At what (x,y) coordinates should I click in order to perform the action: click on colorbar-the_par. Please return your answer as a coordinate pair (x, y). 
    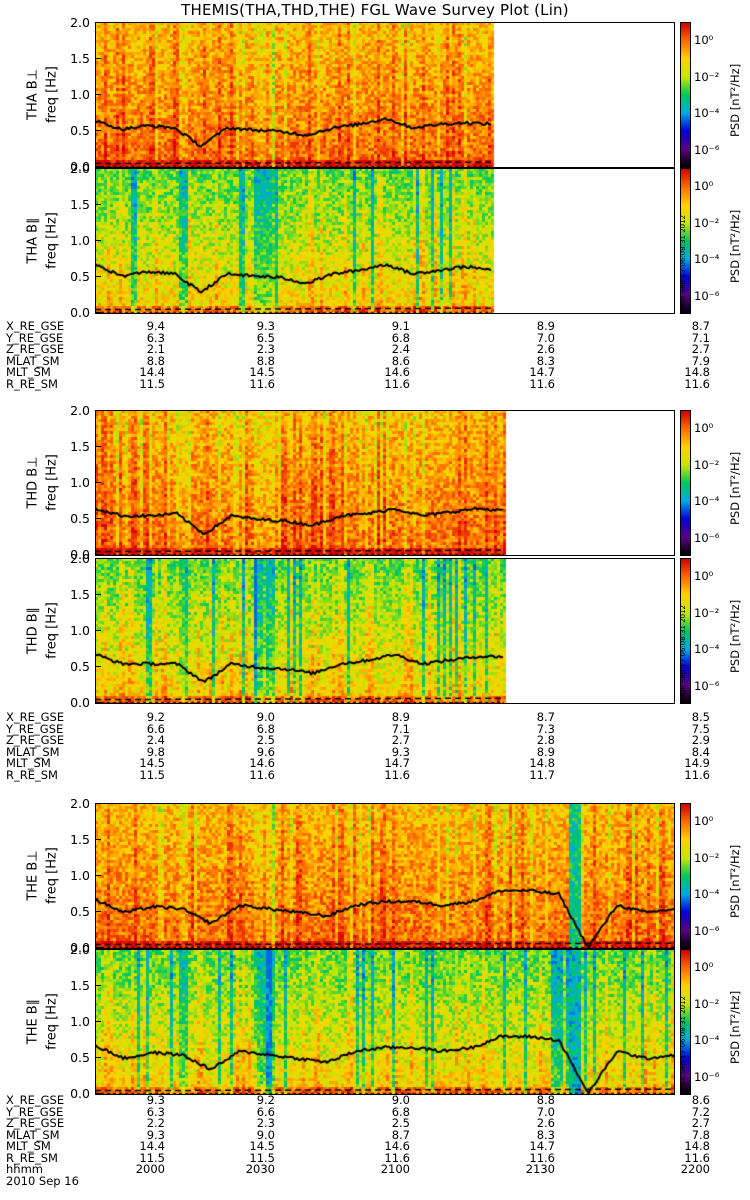
    Looking at the image, I should click on (685, 1022).